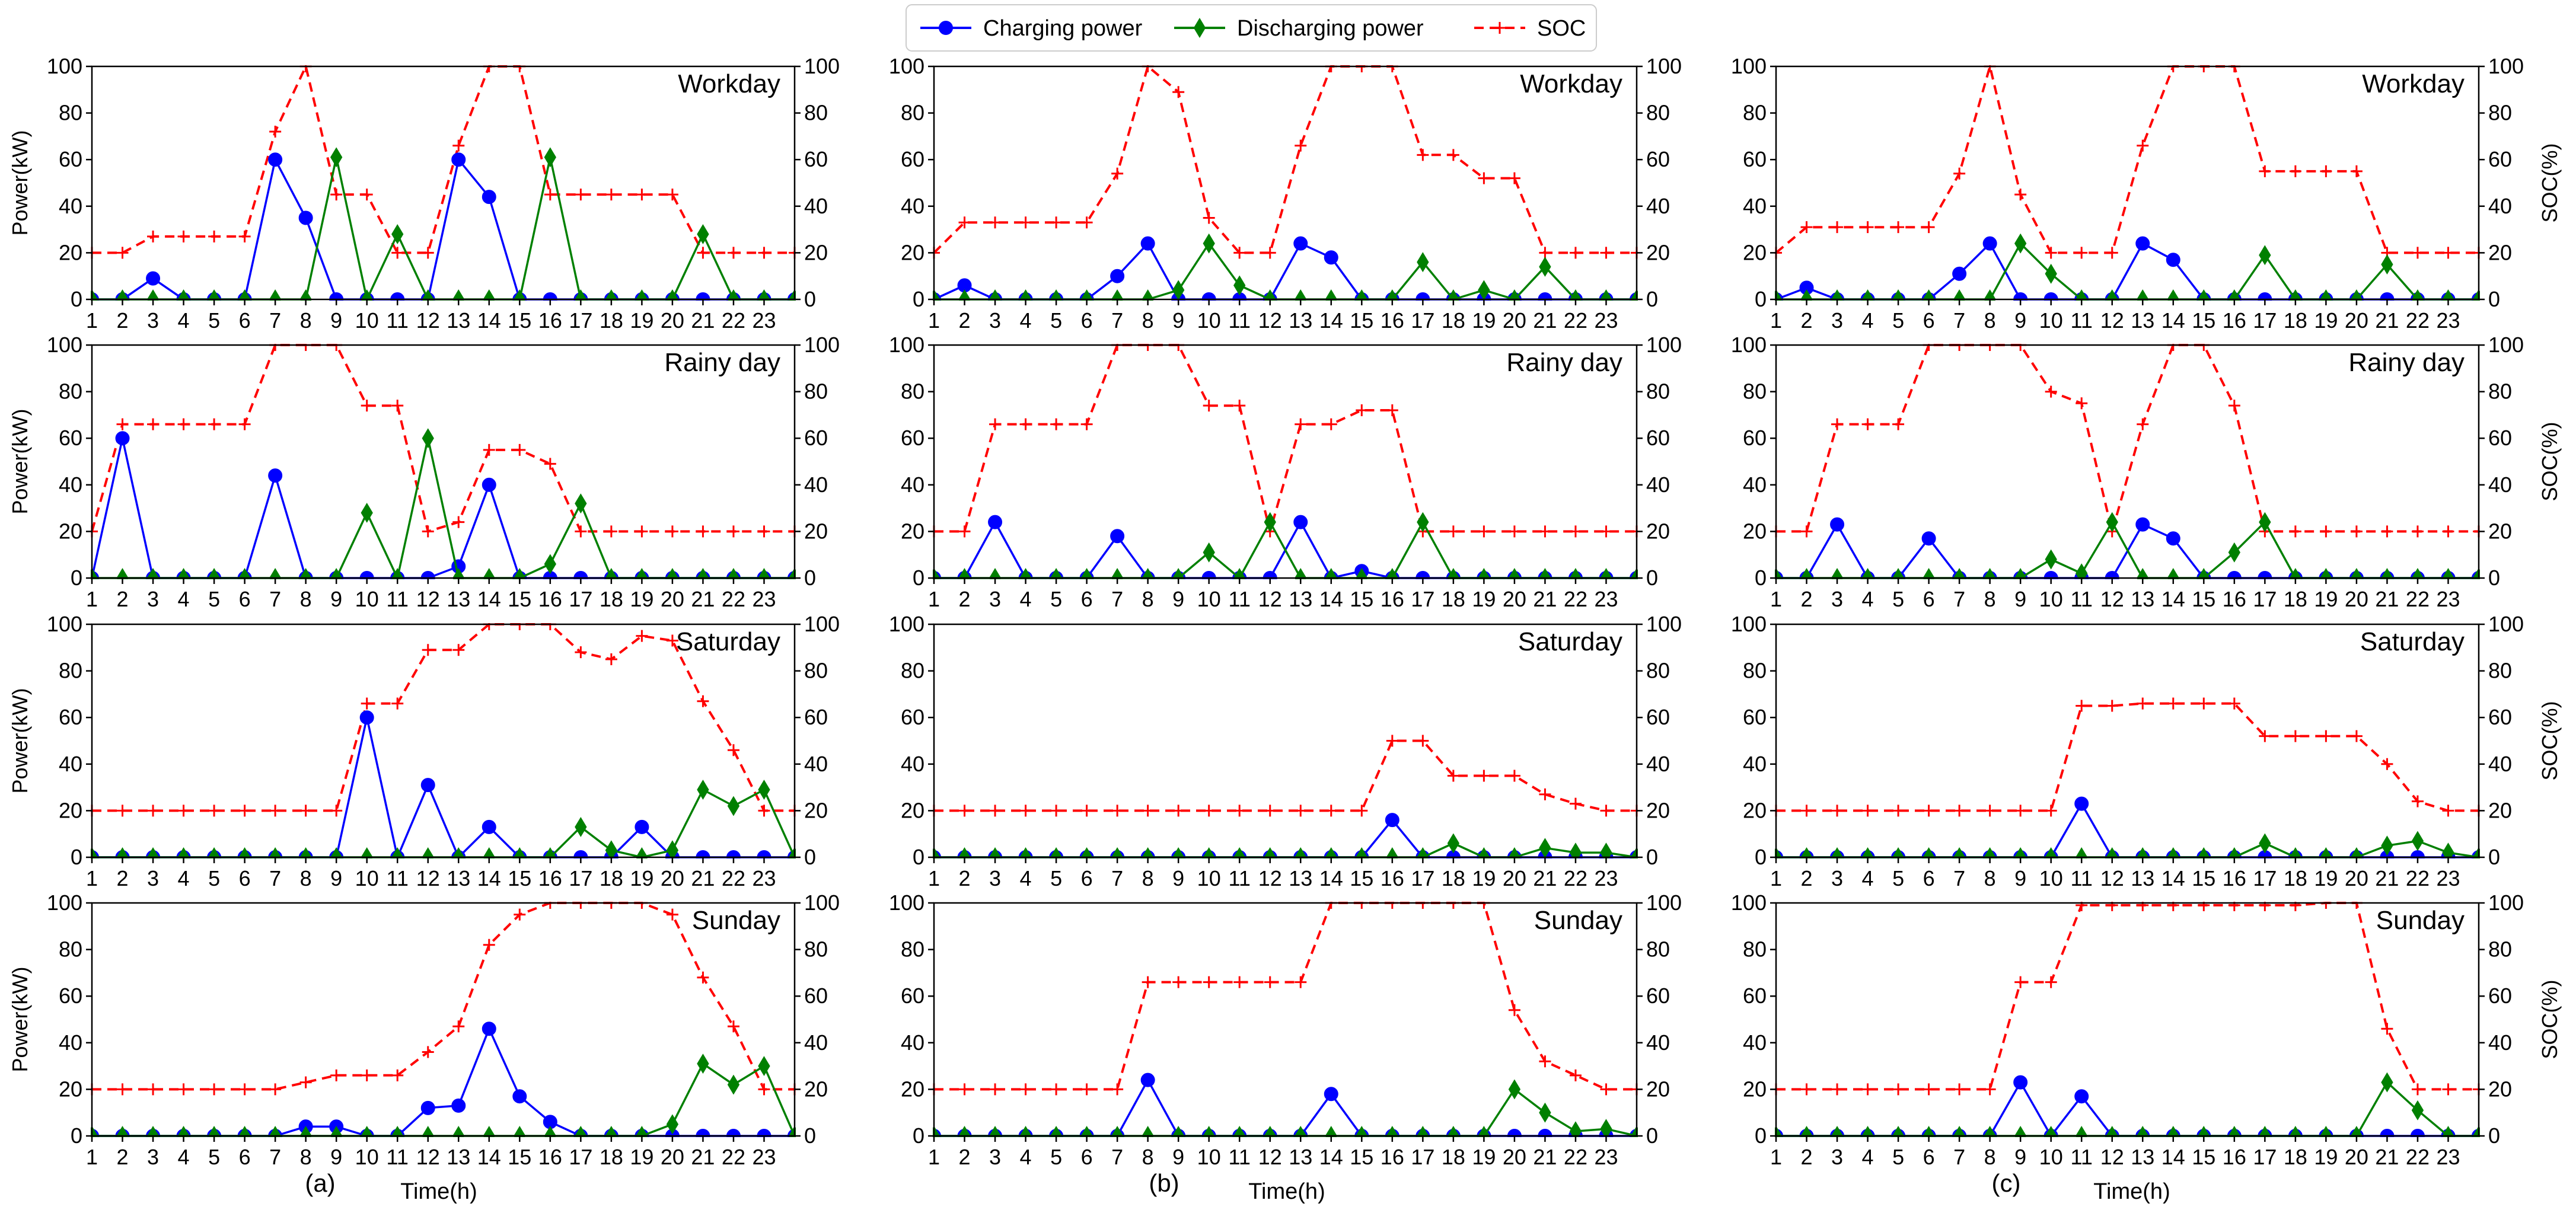 Image resolution: width=2576 pixels, height=1213 pixels. I want to click on x-tick-label: 6, so click(245, 599).